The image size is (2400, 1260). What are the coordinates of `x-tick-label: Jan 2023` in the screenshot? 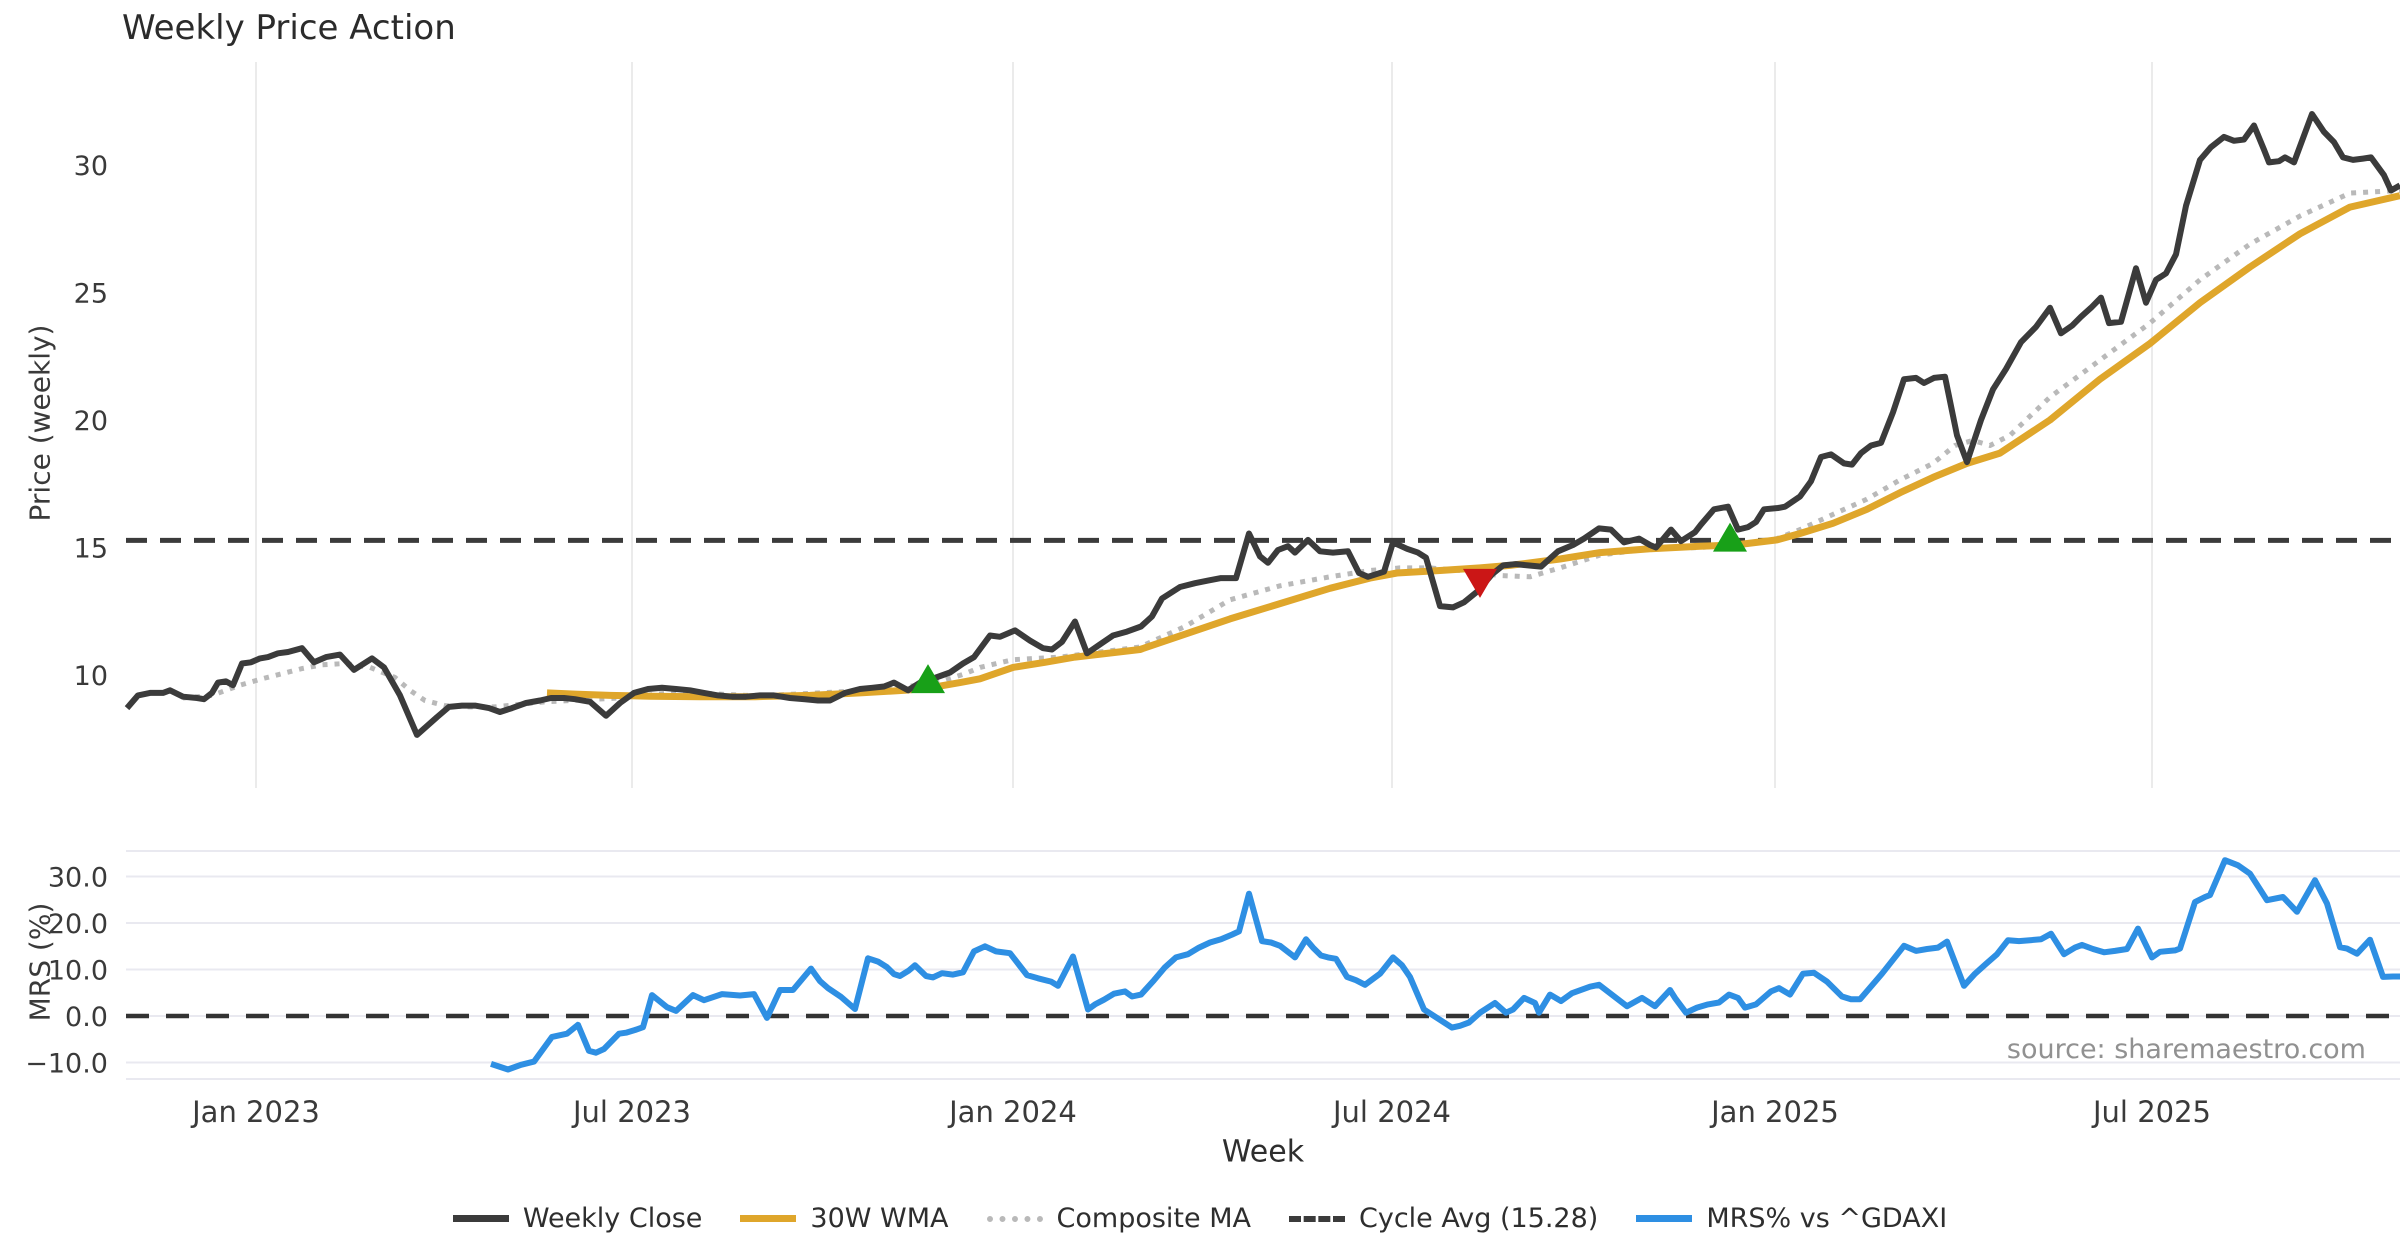 It's located at (255, 1112).